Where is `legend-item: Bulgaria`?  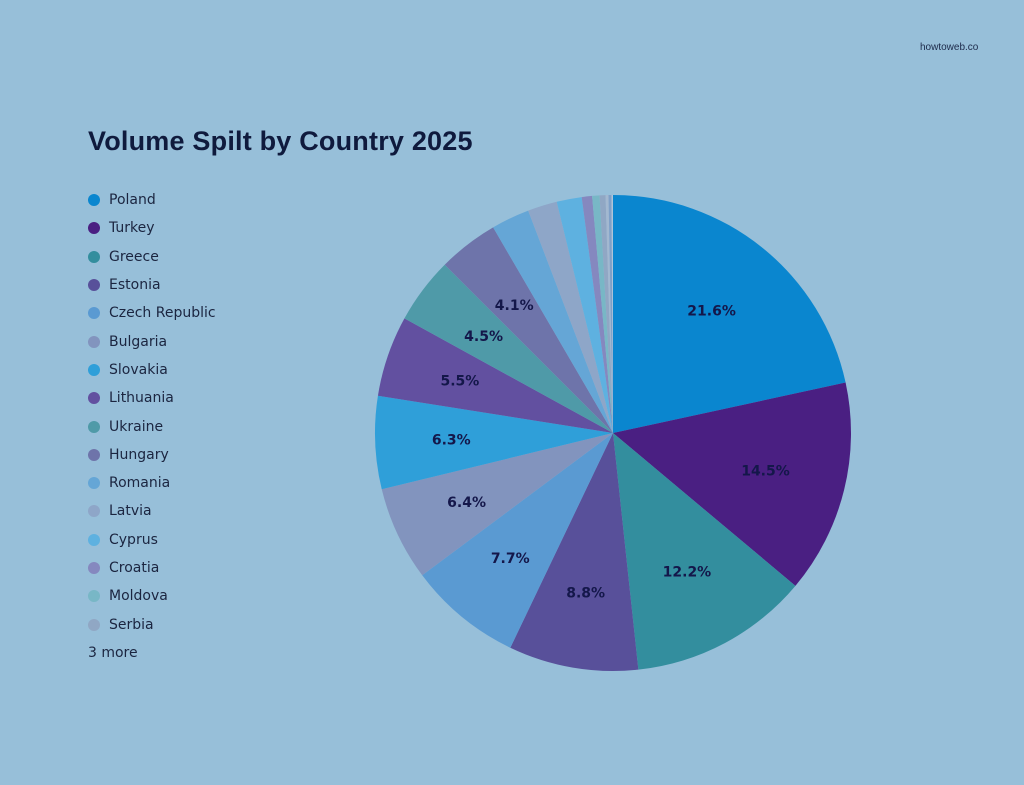 legend-item: Bulgaria is located at coordinates (152, 341).